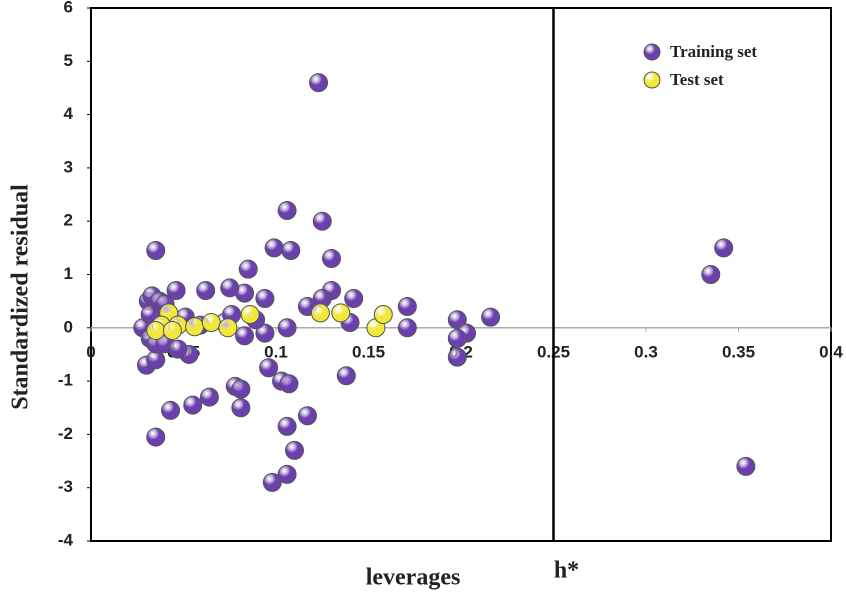 The height and width of the screenshot is (598, 846). Describe the element at coordinates (646, 351) in the screenshot. I see `x-tick-label: 0.3` at that location.